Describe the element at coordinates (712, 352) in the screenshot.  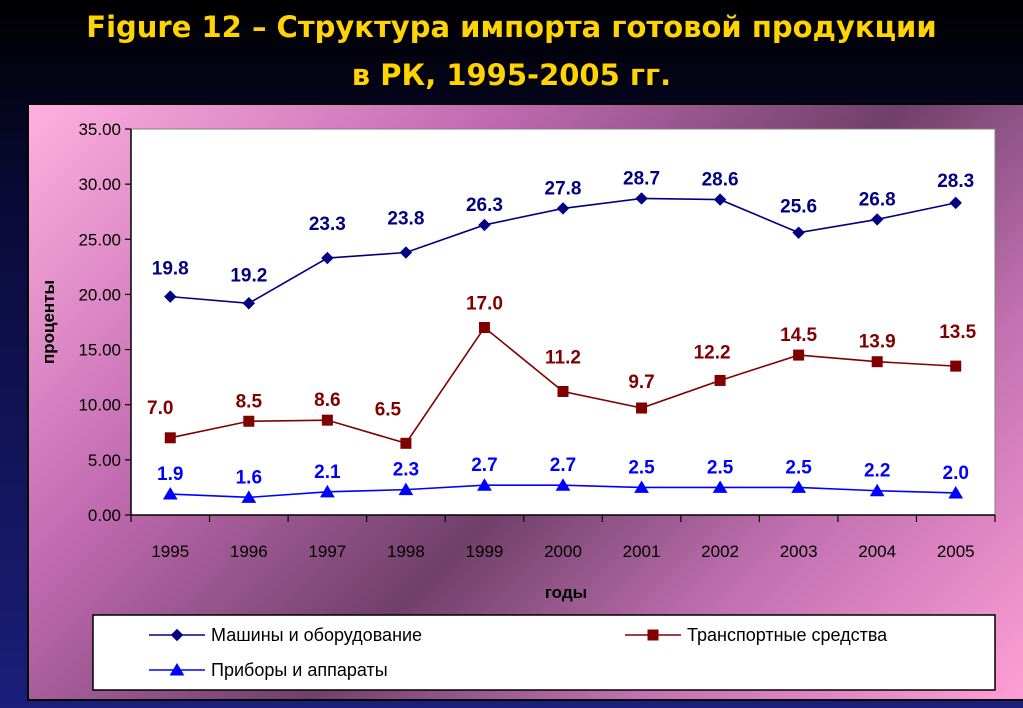
I see `data-label: 12.2` at that location.